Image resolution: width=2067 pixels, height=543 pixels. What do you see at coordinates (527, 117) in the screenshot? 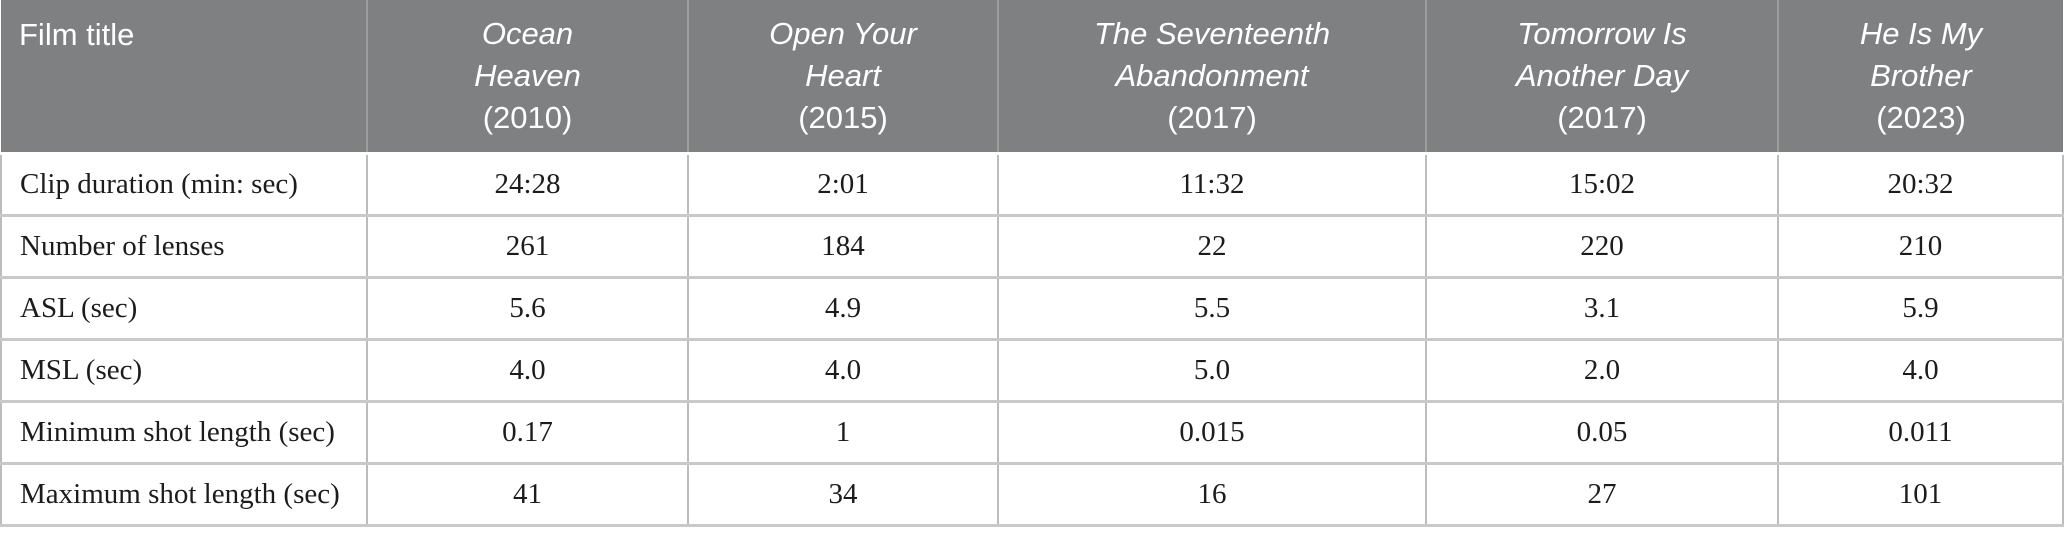
I see `film-year: (2010)` at bounding box center [527, 117].